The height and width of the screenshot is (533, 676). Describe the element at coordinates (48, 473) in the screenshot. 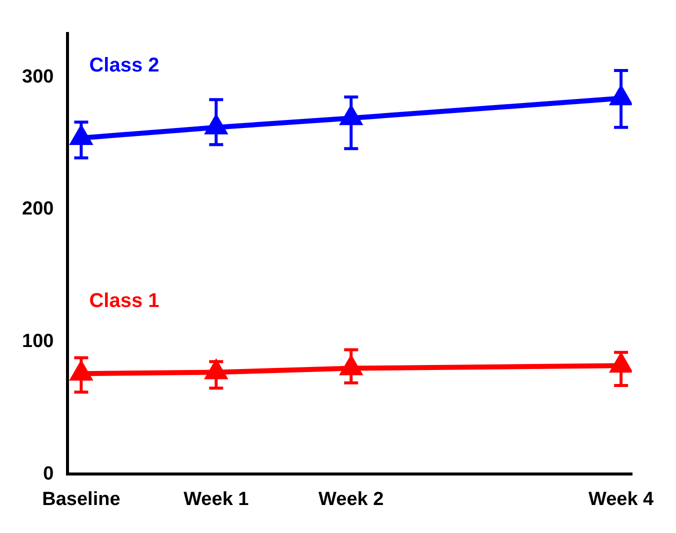

I see `y-tick-label: 0` at that location.